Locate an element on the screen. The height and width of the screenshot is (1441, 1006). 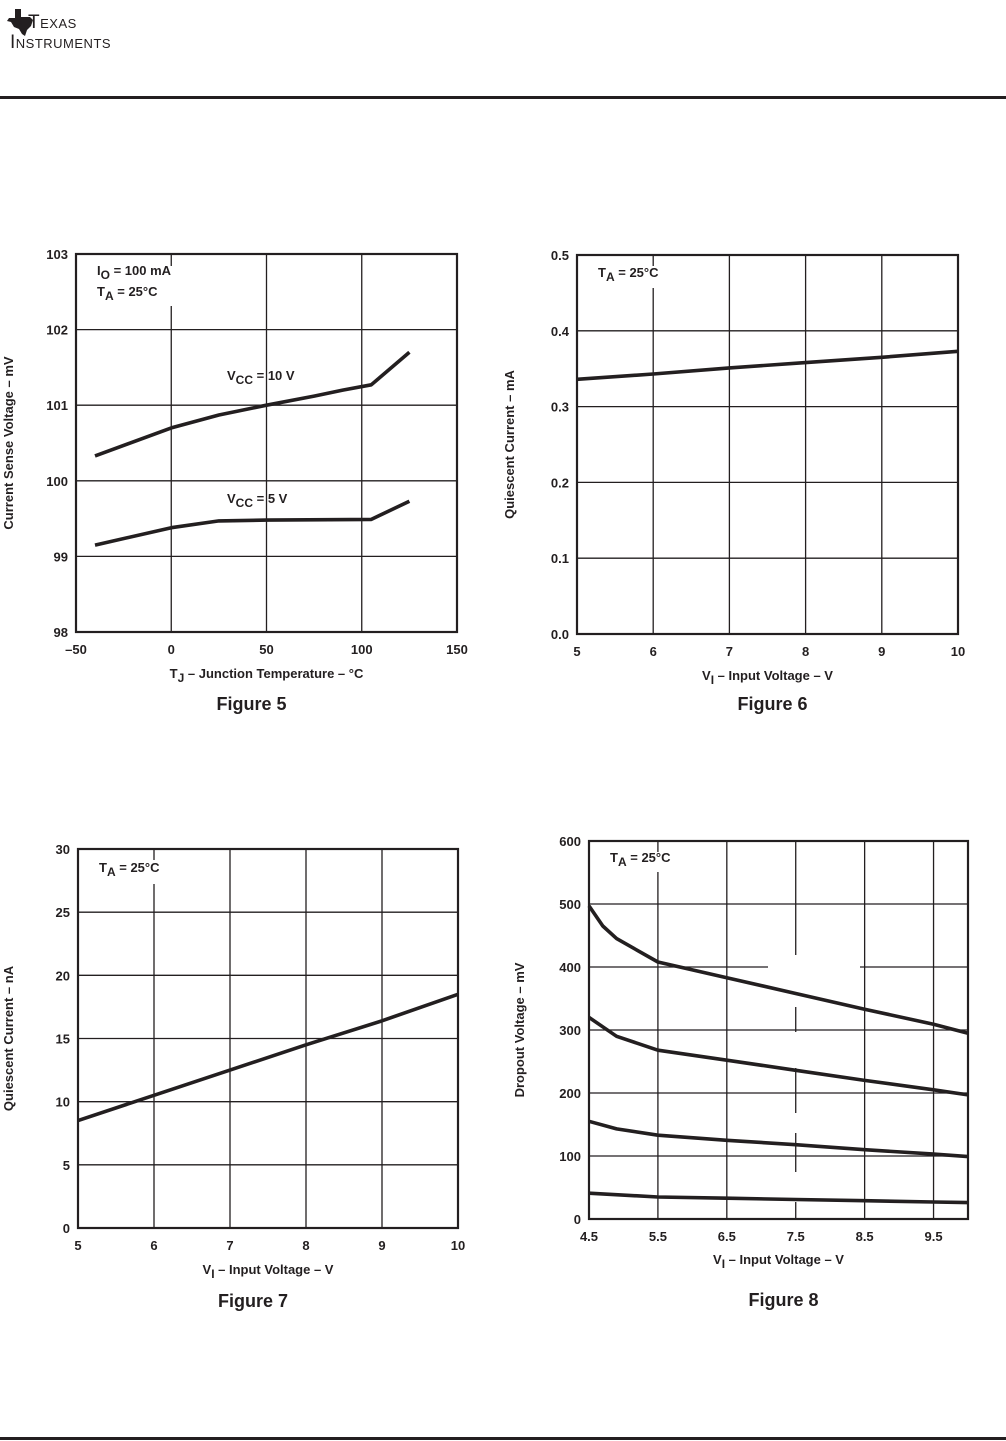
y-tick-label: 5 is located at coordinates (66, 1165).